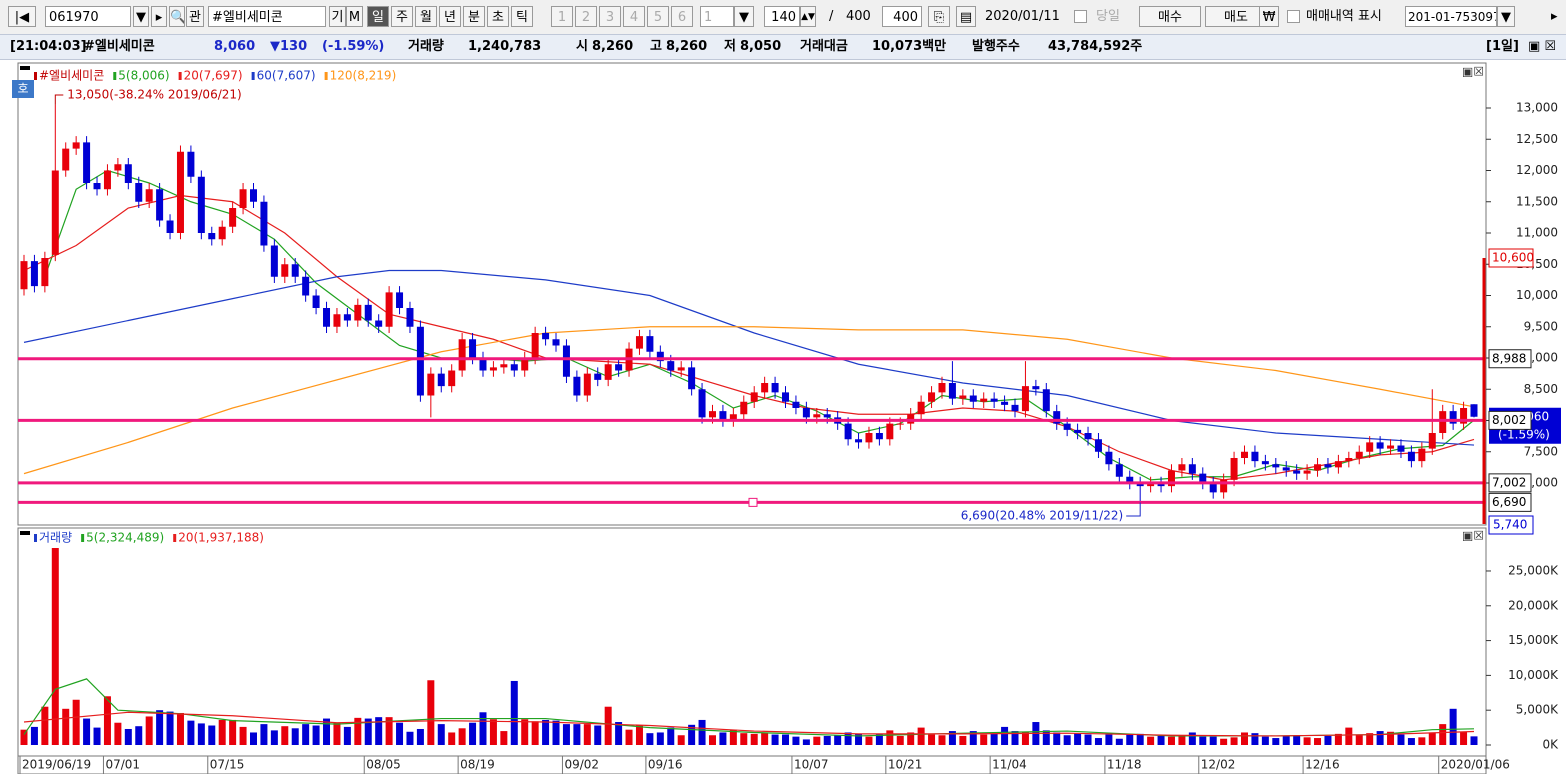  What do you see at coordinates (522, 16) in the screenshot?
I see `period-button: 틱` at bounding box center [522, 16].